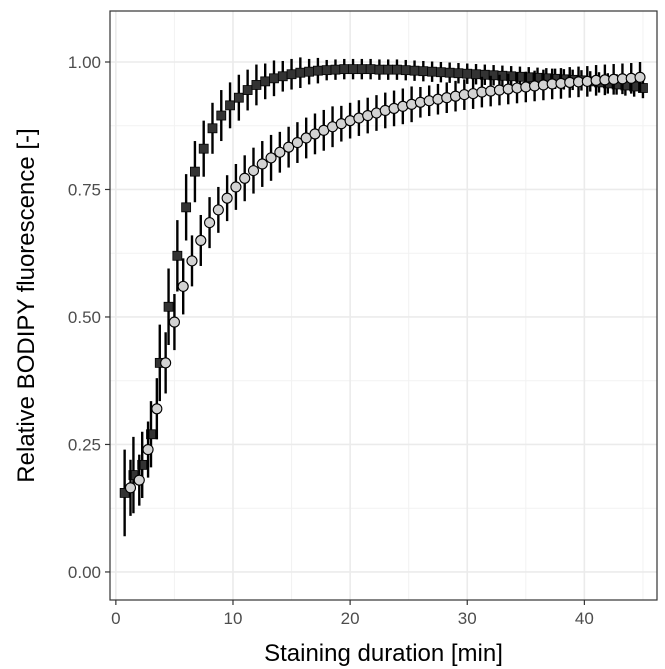  What do you see at coordinates (84, 572) in the screenshot?
I see `y-tick-label: 0.00` at bounding box center [84, 572].